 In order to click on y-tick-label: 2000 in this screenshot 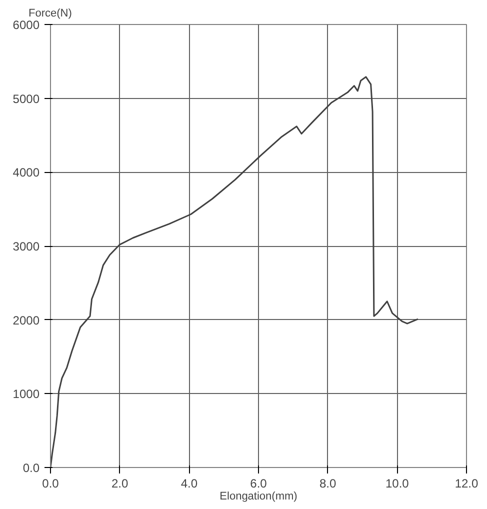, I will do `click(26, 320)`.